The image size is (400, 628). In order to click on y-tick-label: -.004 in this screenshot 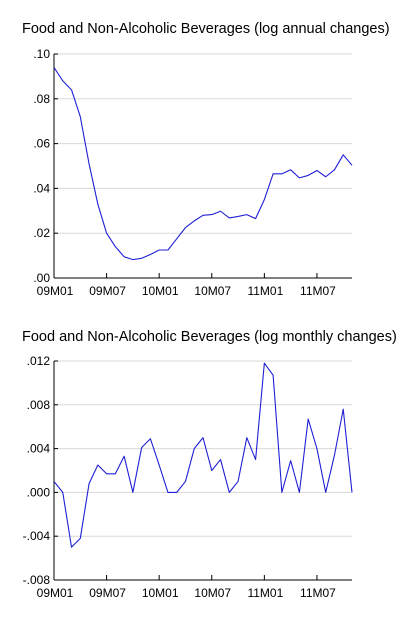, I will do `click(37, 536)`.